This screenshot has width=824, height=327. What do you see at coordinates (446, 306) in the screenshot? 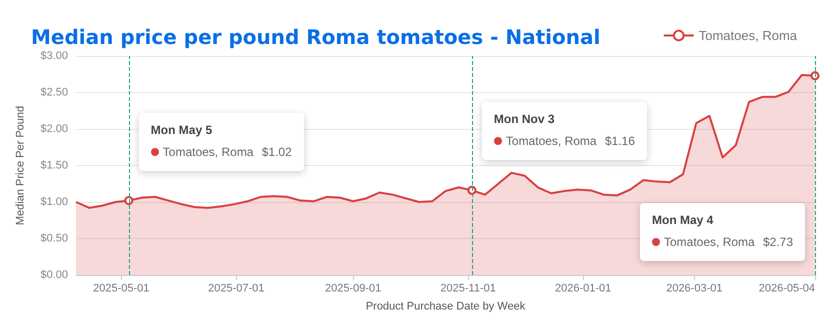
I see `x-axis-title: Product Purchase Date by Week` at bounding box center [446, 306].